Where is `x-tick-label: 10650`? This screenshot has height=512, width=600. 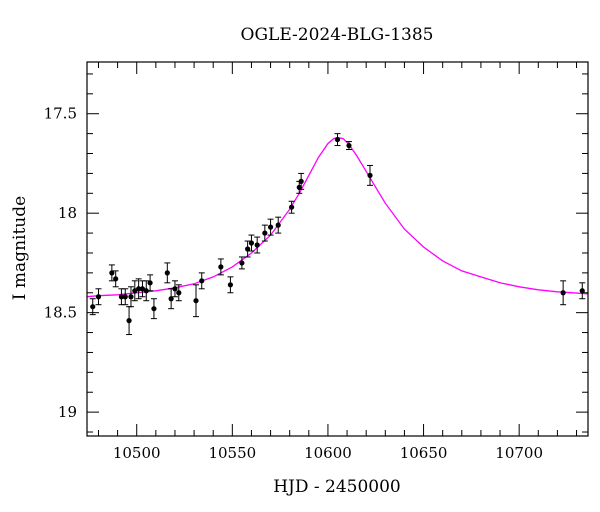
x-tick-label: 10650 is located at coordinates (424, 453).